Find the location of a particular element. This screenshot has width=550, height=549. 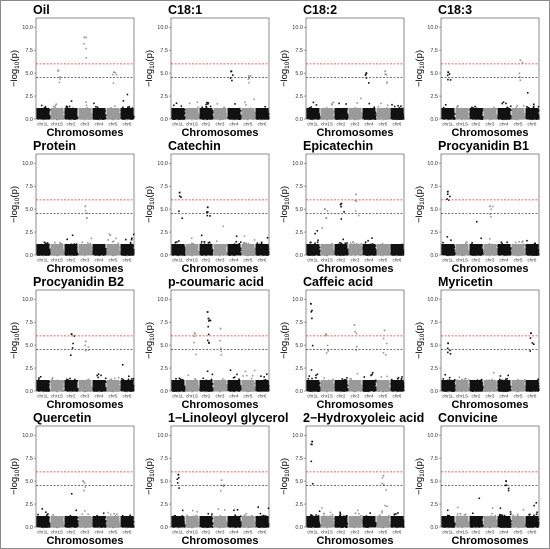

y-axis-label: −log10(p) is located at coordinates (15, 68).